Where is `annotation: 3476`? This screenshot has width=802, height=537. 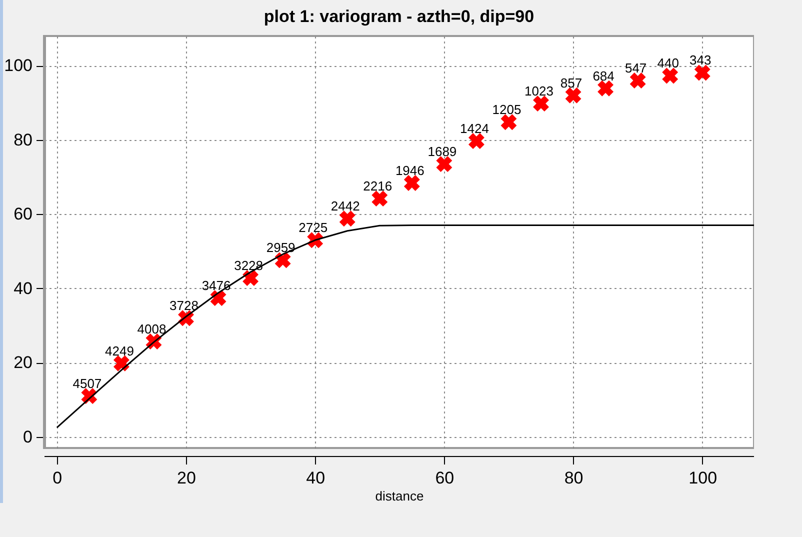 annotation: 3476 is located at coordinates (216, 286).